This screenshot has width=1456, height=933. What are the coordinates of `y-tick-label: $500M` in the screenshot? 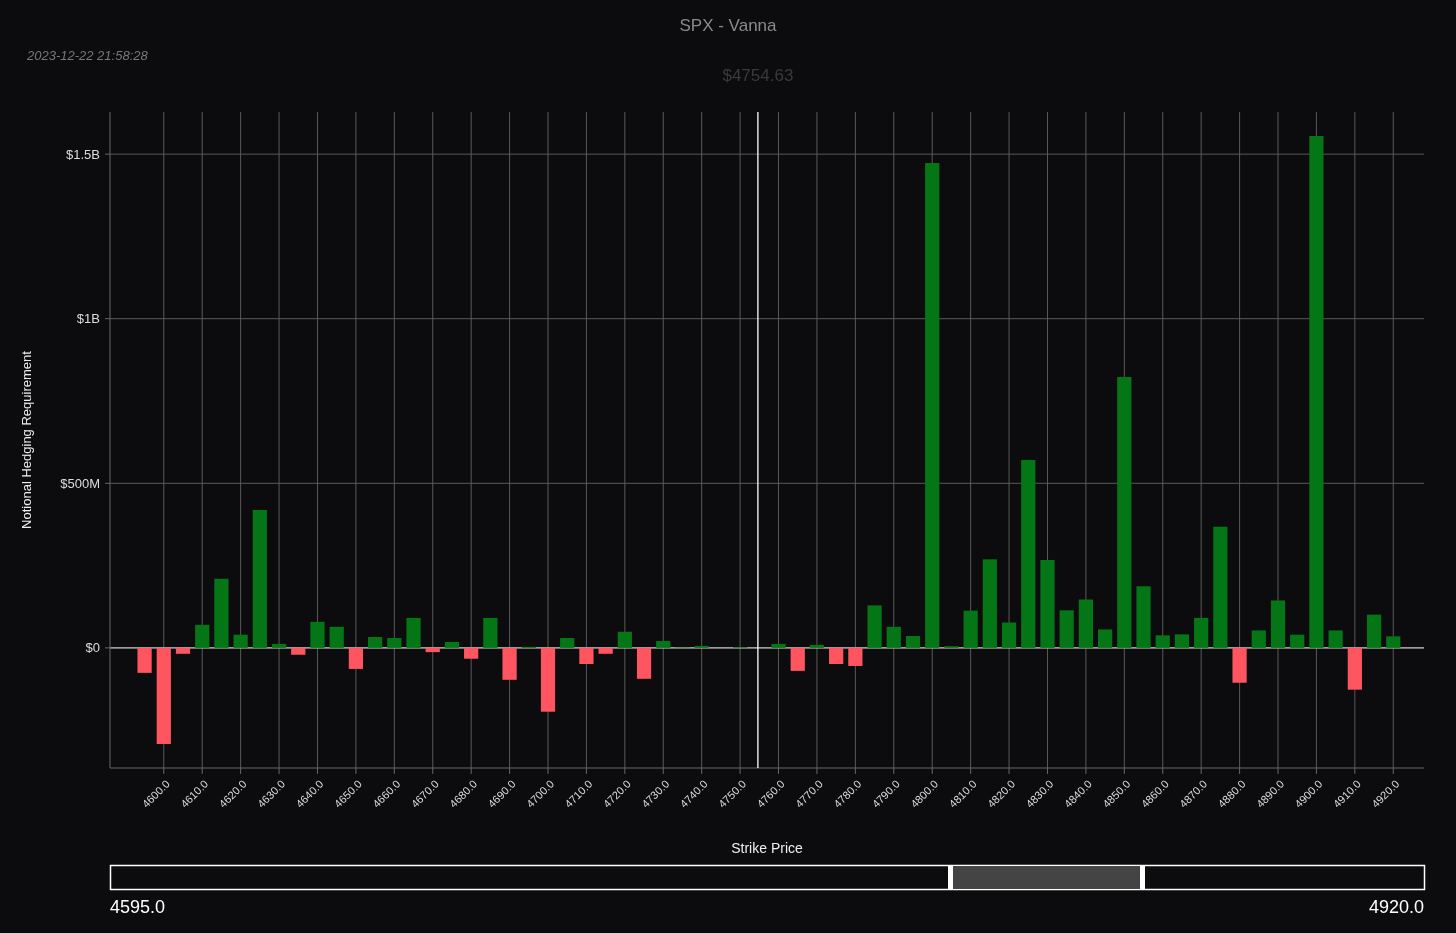 It's located at (80, 483).